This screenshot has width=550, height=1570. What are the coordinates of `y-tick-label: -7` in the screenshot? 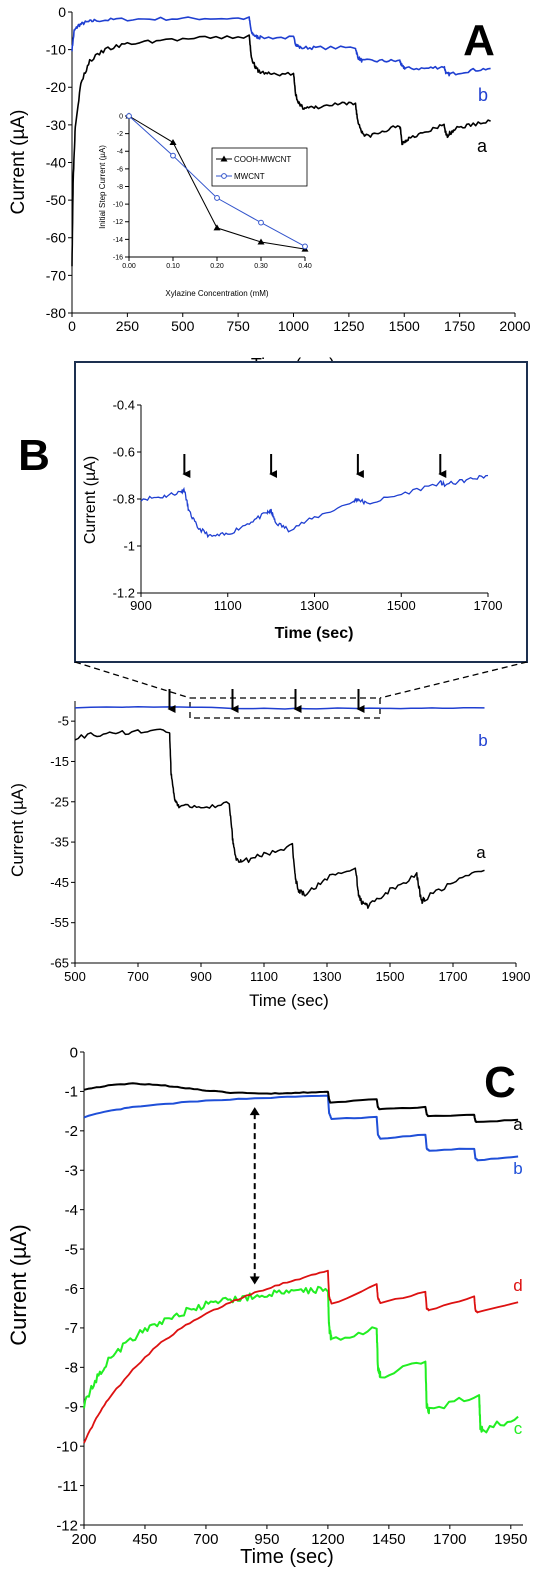 It's located at (71, 1328).